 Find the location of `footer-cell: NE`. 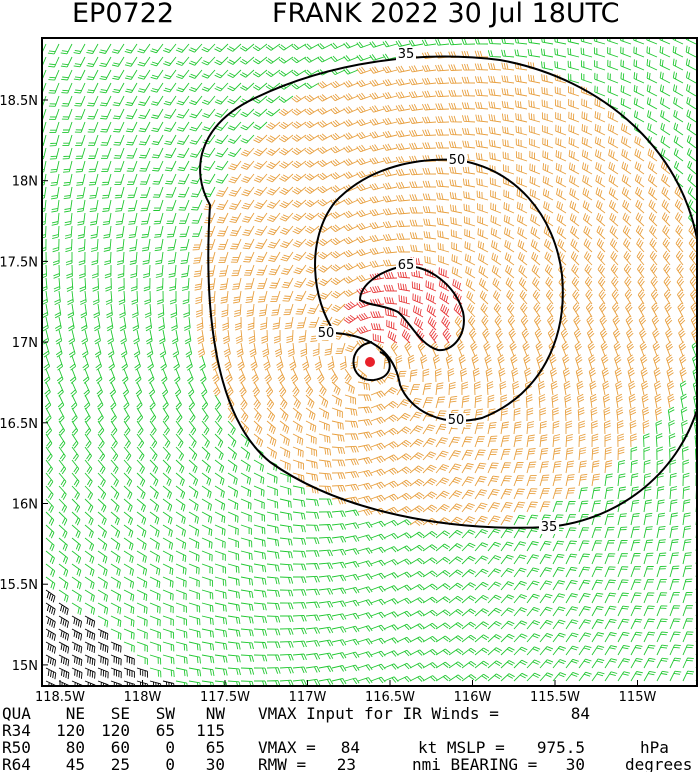

footer-cell: NE is located at coordinates (75, 713).